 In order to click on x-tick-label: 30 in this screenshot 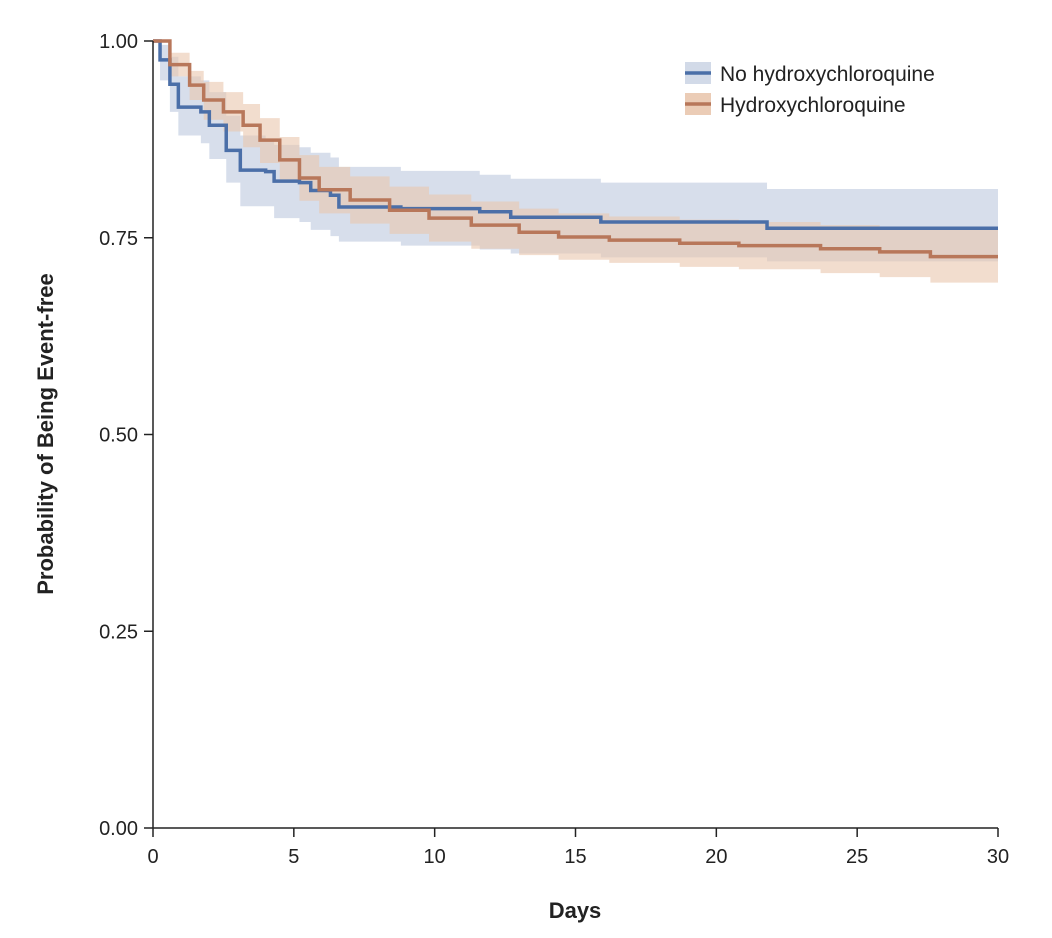, I will do `click(998, 857)`.